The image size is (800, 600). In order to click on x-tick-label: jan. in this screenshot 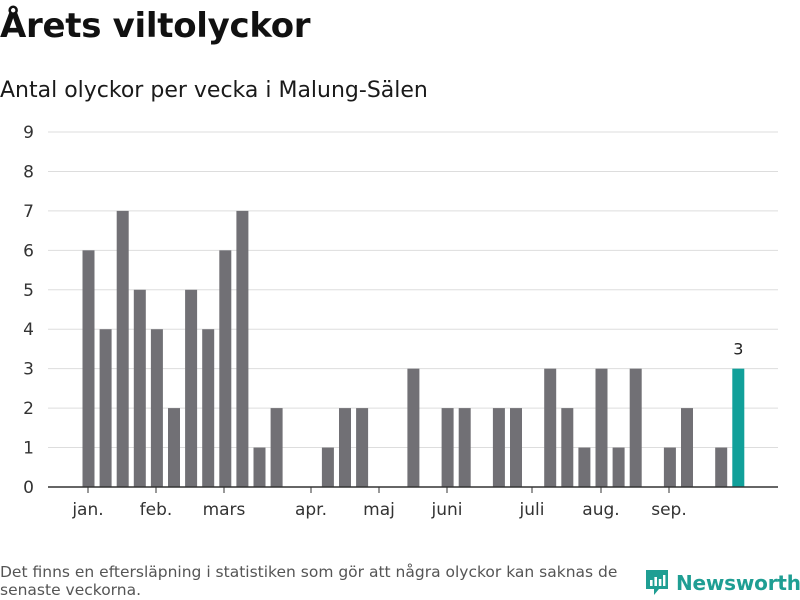, I will do `click(87, 510)`.